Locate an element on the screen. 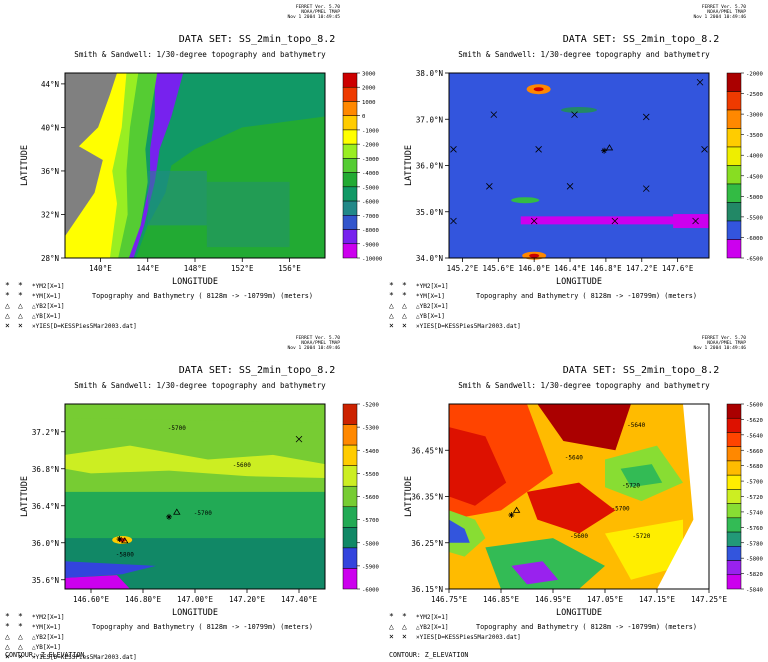 This screenshot has width=768, height=662. deep-corner is located at coordinates (97, 582).